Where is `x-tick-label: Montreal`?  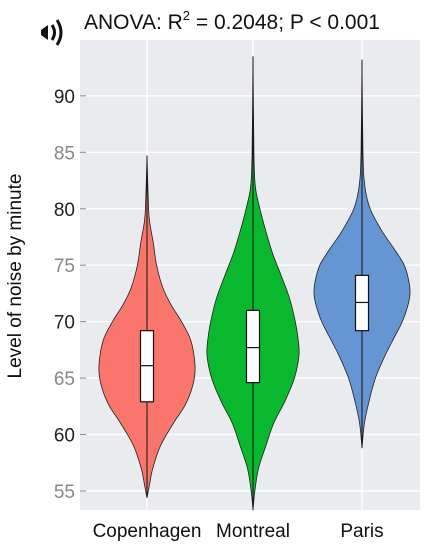
x-tick-label: Montreal is located at coordinates (253, 531).